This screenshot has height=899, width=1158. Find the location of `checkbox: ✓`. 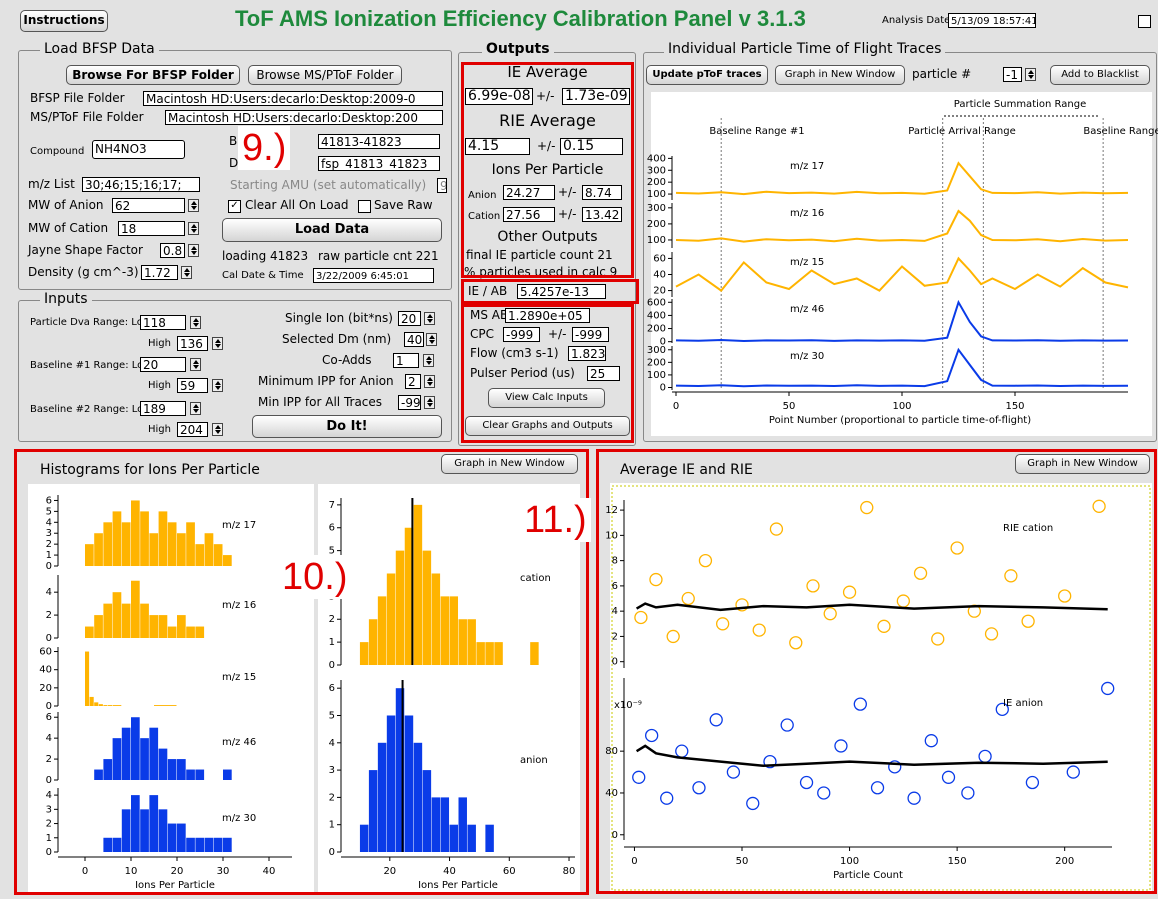

checkbox: ✓ is located at coordinates (234, 206).